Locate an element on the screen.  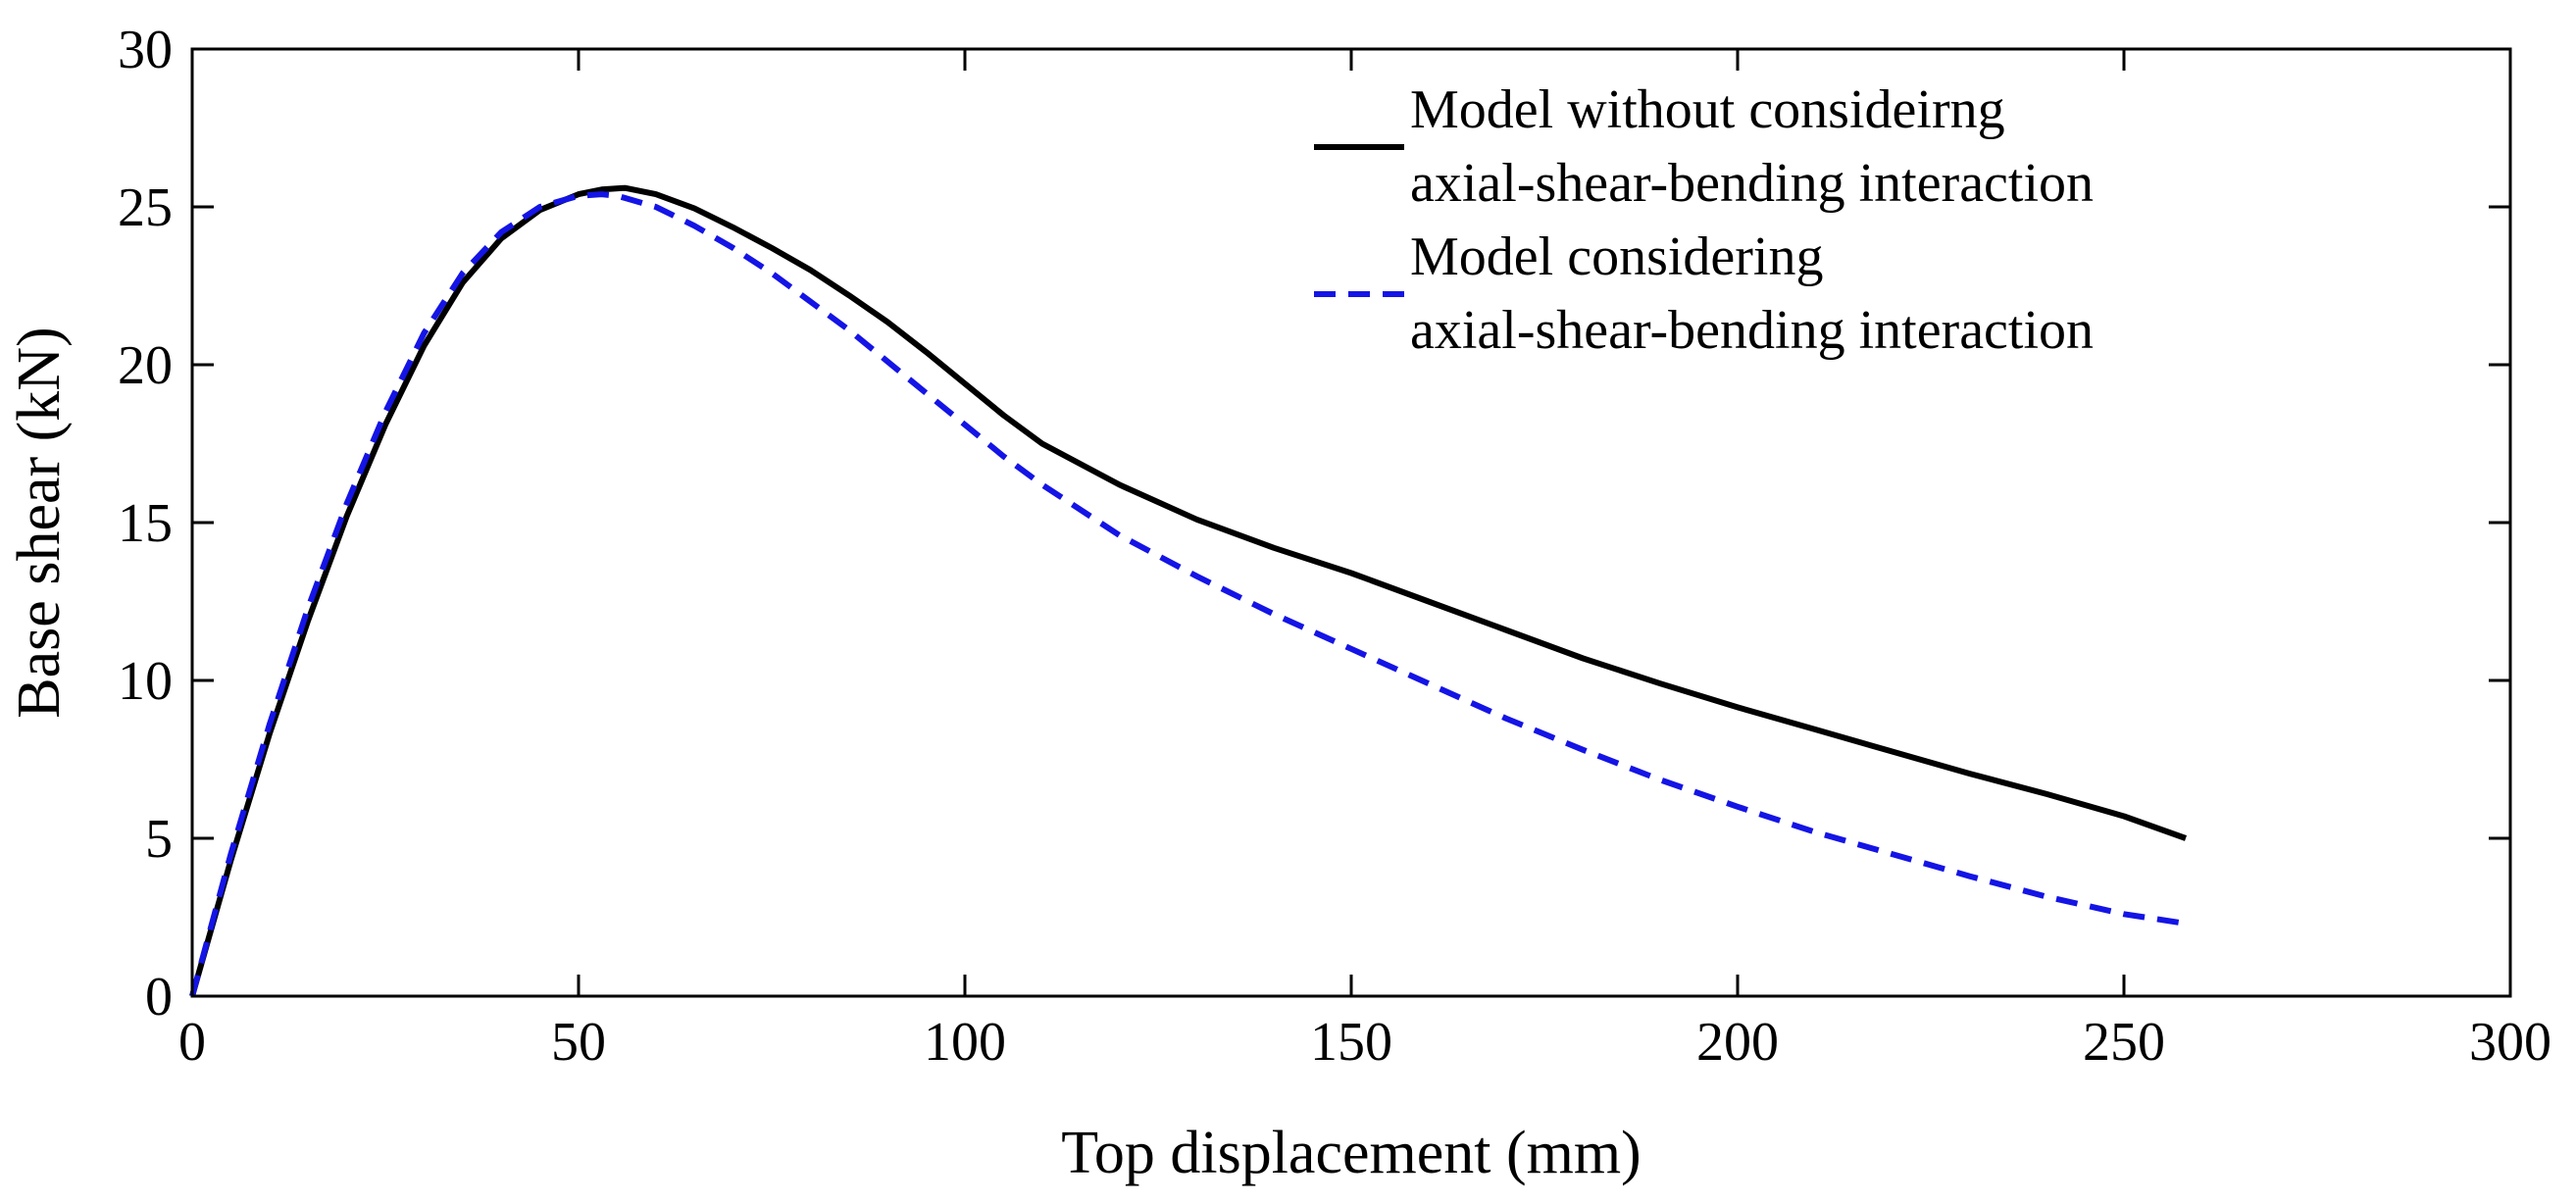
legend-label-2-line-1: Model considering is located at coordinates (1616, 256).